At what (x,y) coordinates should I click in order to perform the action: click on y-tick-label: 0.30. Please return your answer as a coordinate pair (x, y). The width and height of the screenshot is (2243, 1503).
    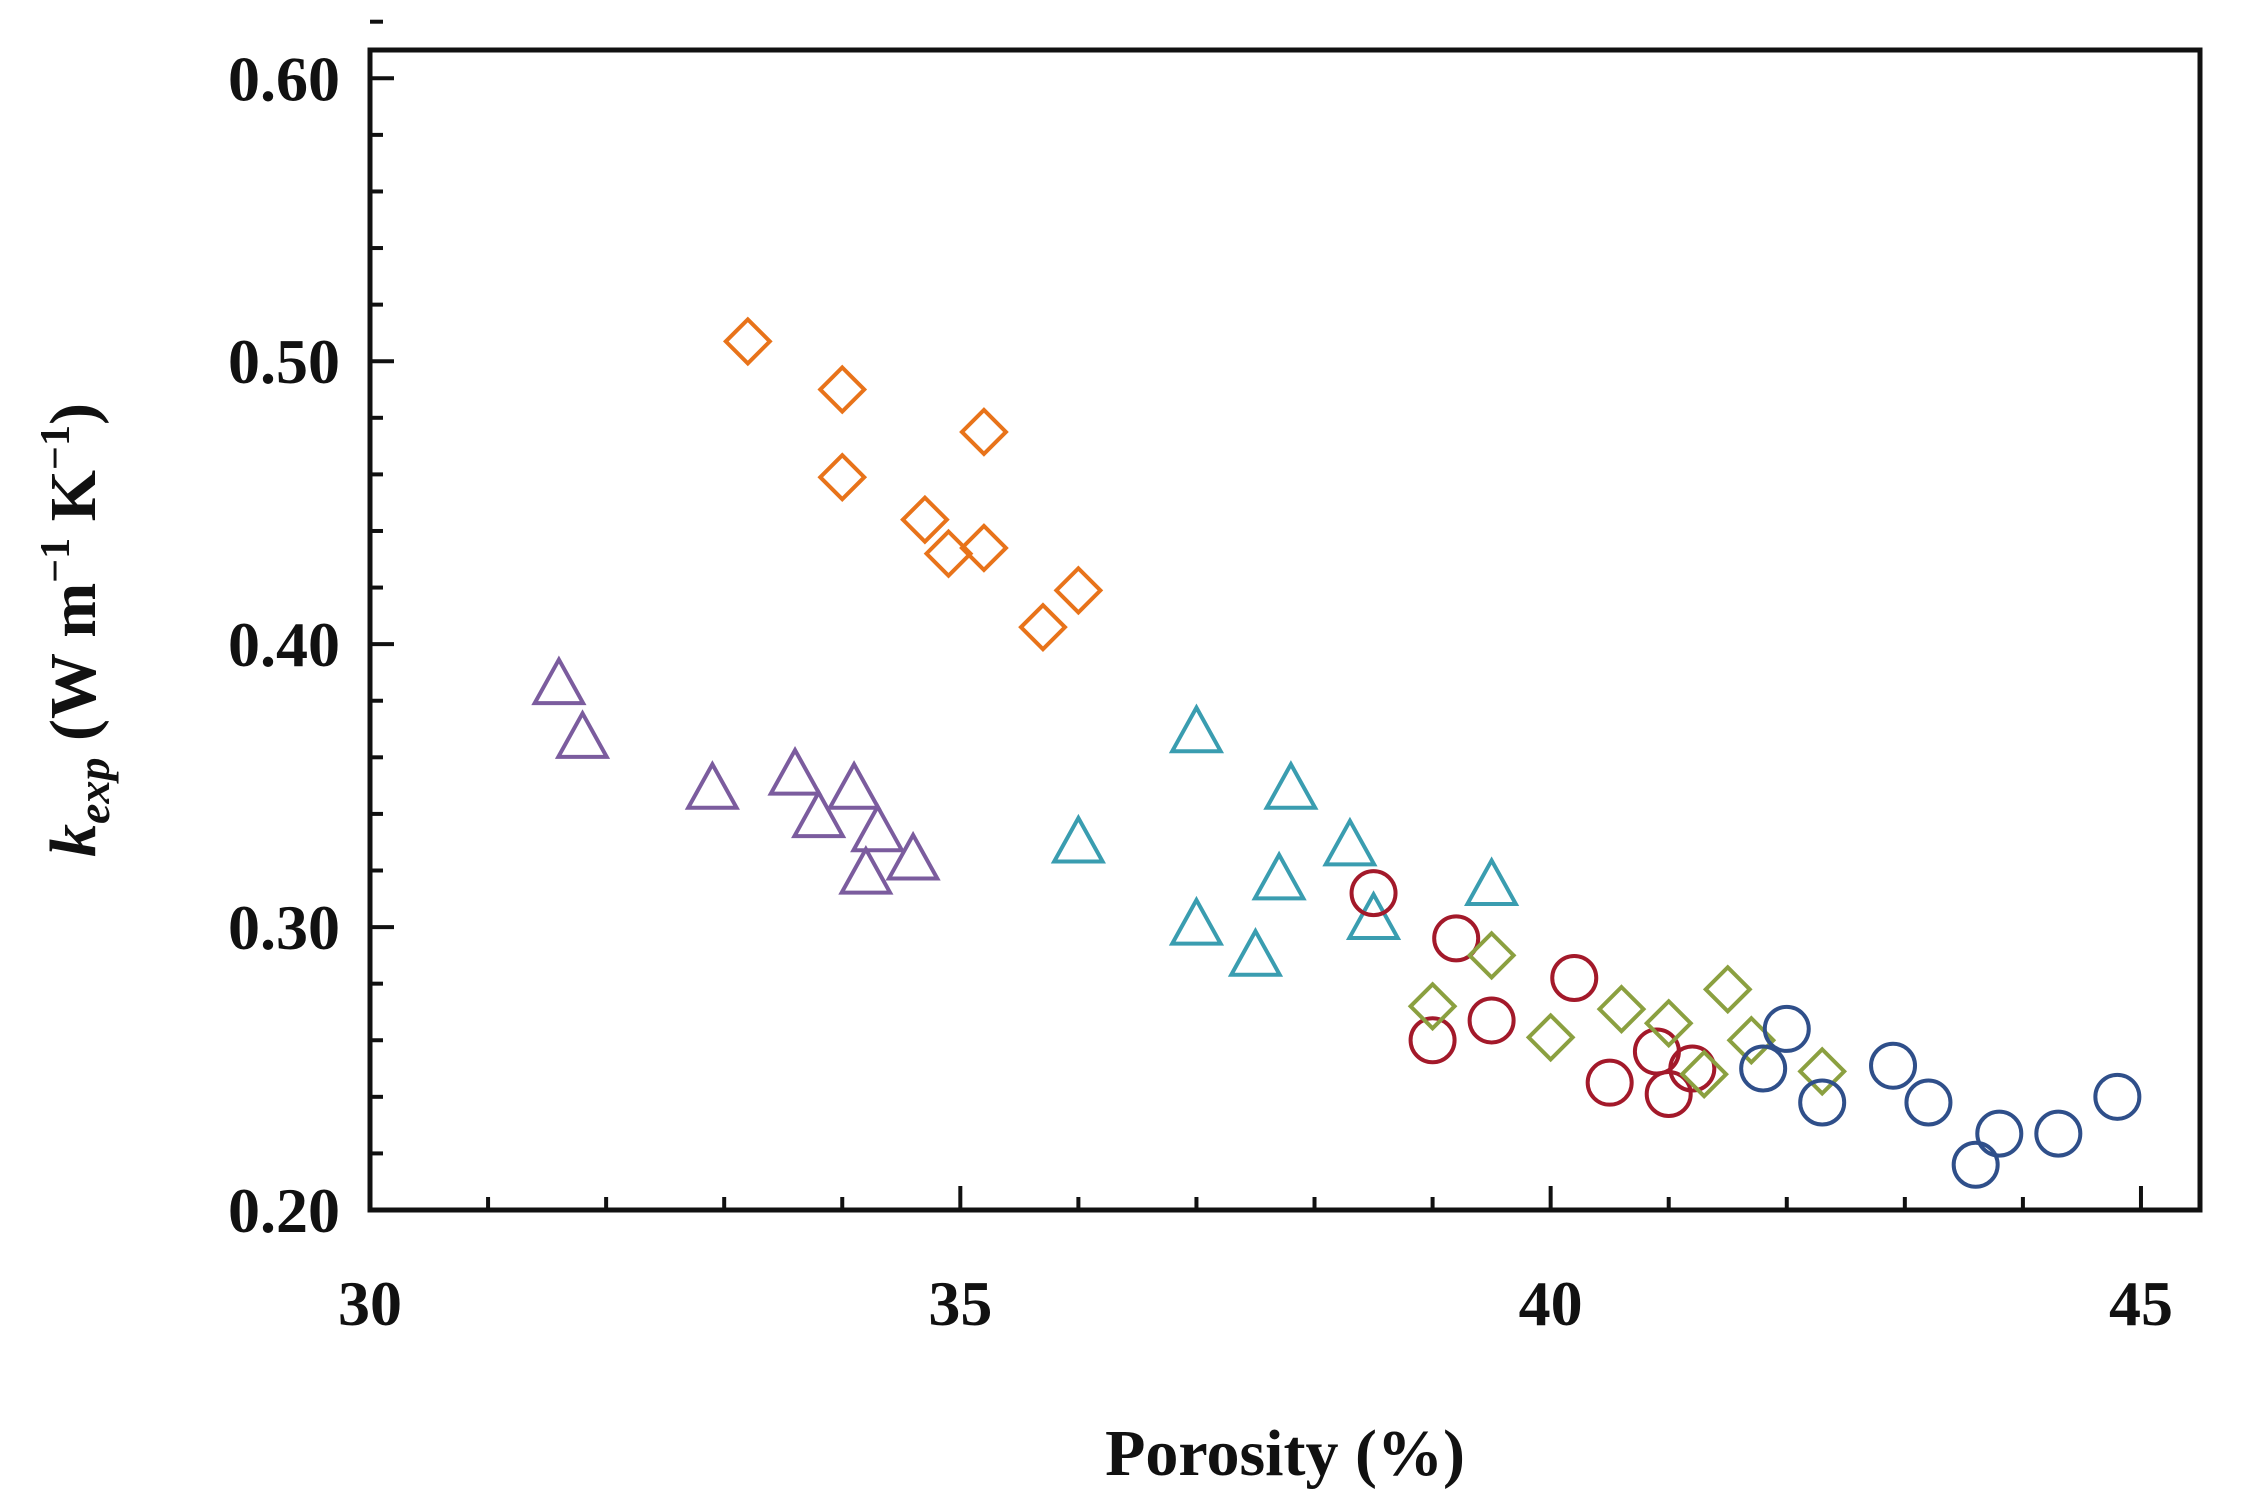
    Looking at the image, I should click on (284, 927).